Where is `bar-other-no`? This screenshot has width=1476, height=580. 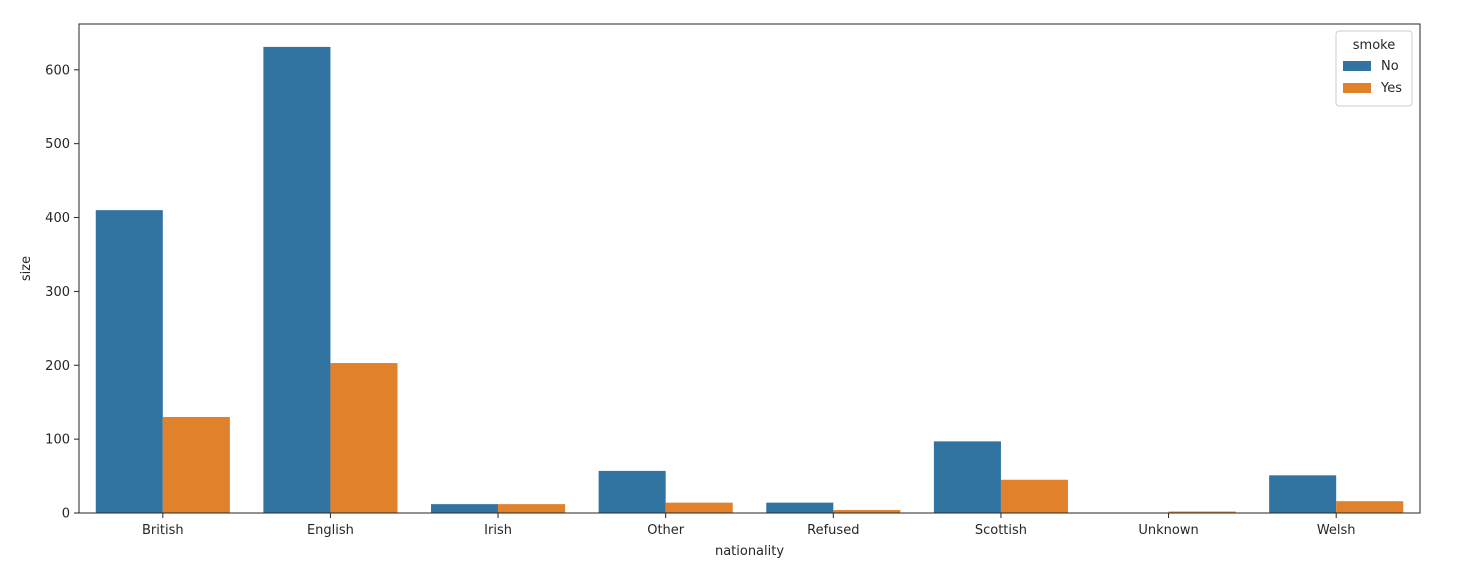 bar-other-no is located at coordinates (632, 491).